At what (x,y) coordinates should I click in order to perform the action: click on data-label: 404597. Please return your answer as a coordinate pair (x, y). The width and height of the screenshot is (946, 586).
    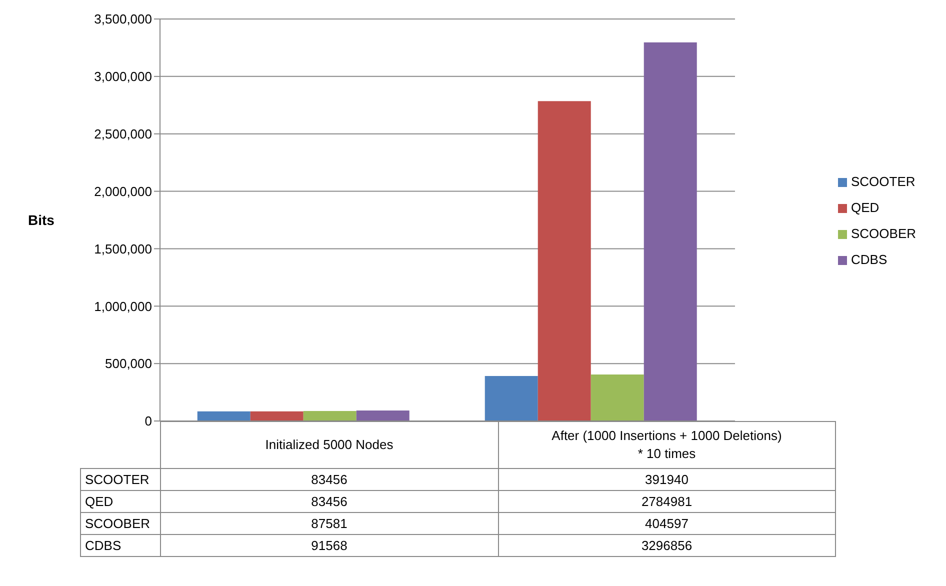
    Looking at the image, I should click on (667, 523).